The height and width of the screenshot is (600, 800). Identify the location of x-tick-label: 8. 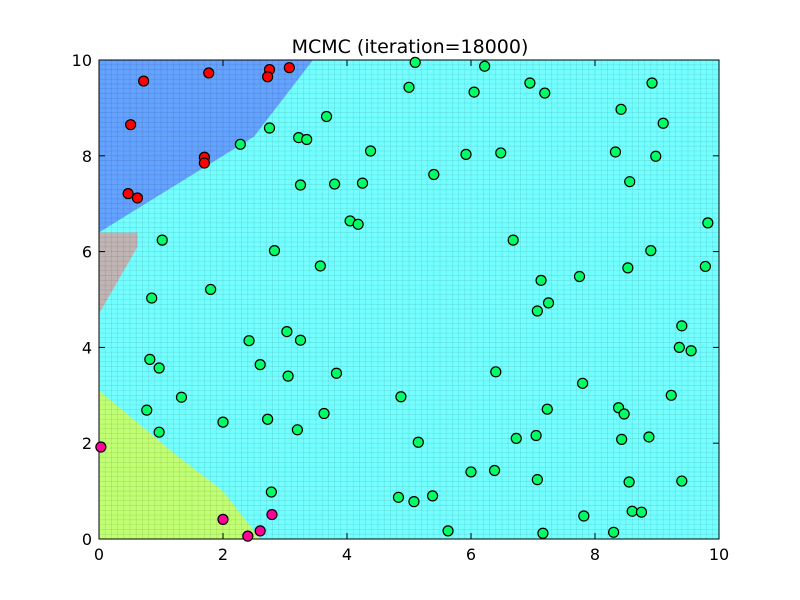
(595, 554).